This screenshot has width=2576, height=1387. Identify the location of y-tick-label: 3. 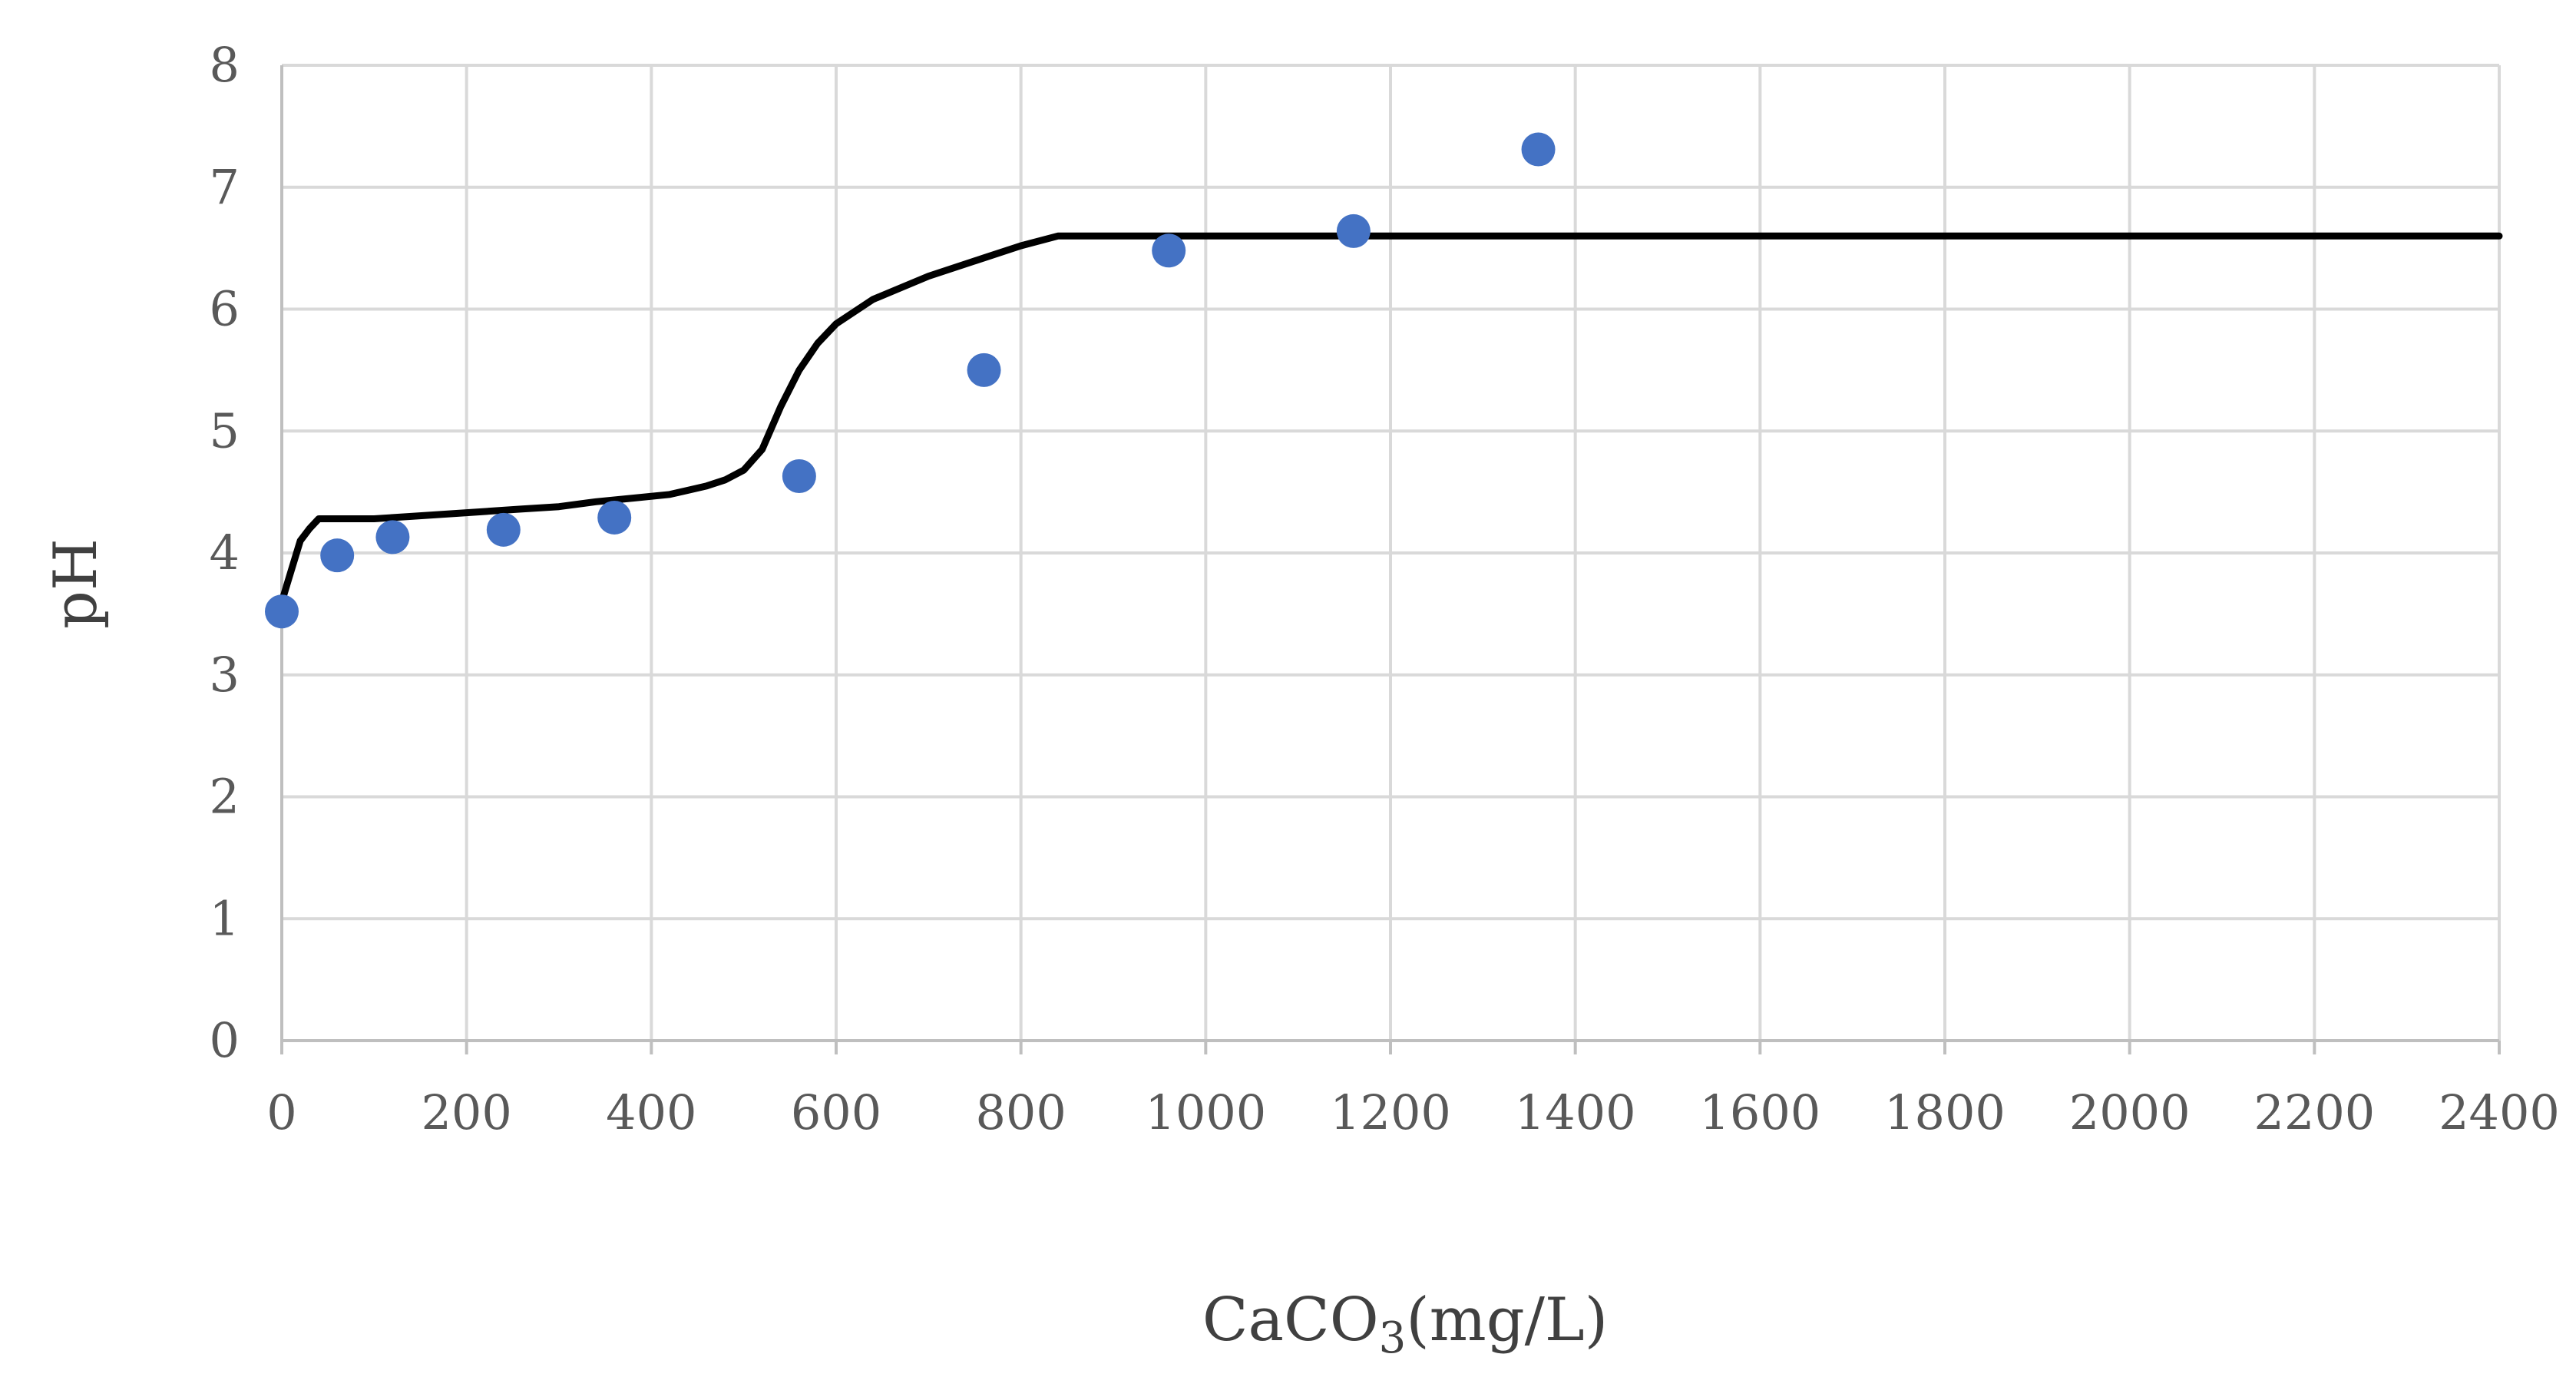
(225, 675).